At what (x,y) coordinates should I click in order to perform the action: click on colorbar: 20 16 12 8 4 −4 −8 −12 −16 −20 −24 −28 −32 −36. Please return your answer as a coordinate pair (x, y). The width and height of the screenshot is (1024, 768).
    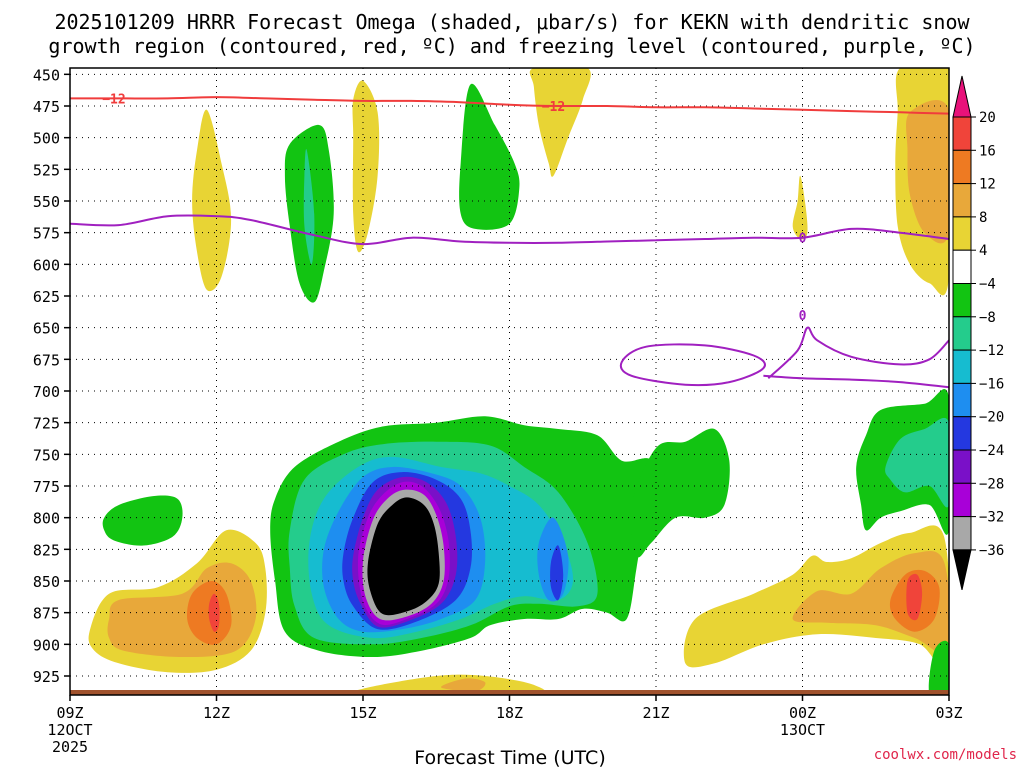
    Looking at the image, I should click on (978, 333).